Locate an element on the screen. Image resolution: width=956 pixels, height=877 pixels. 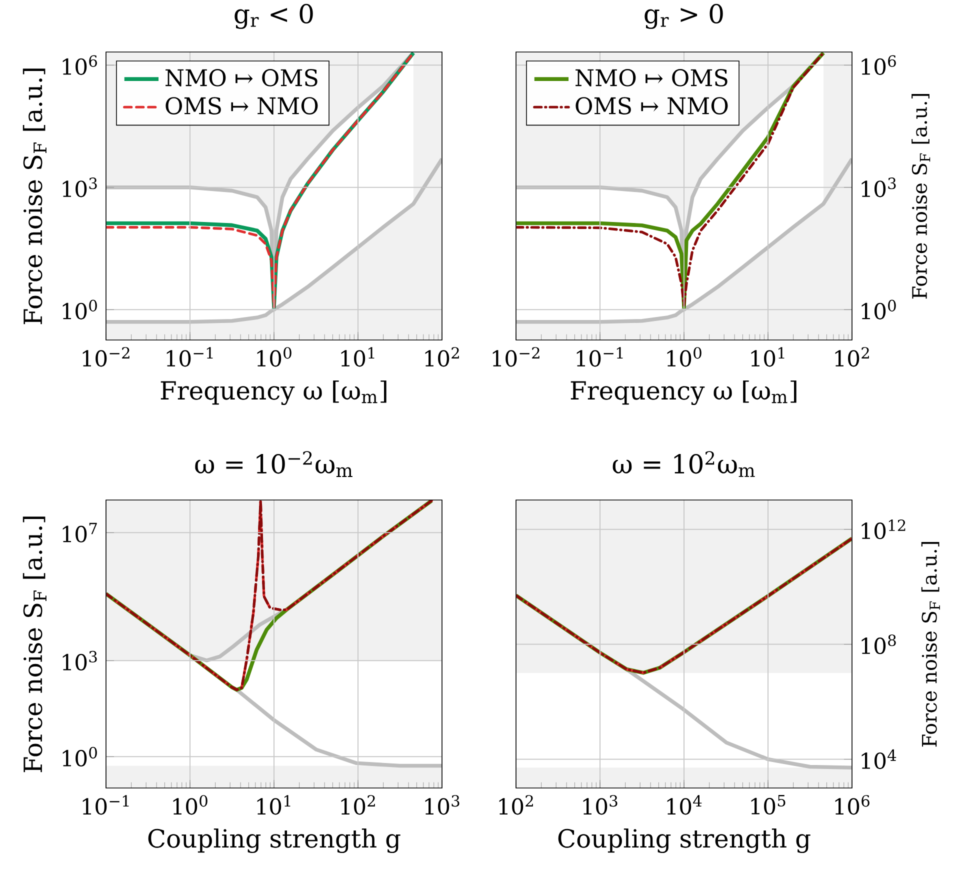
y-tick-label: 10$^{12}$ is located at coordinates (884, 530).